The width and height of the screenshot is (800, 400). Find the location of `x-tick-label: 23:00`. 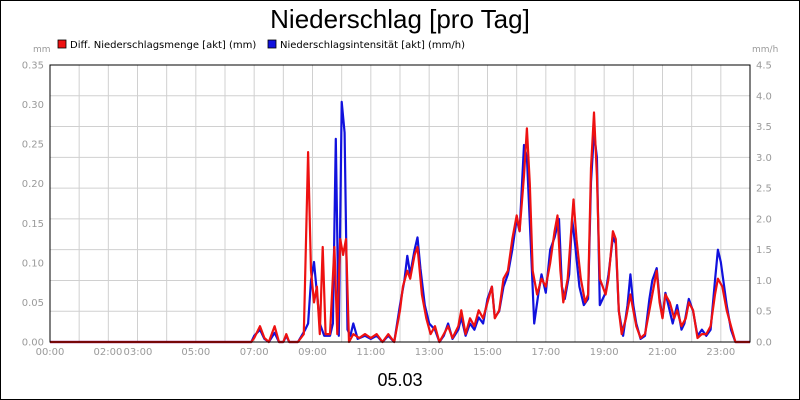

x-tick-label: 23:00 is located at coordinates (720, 352).